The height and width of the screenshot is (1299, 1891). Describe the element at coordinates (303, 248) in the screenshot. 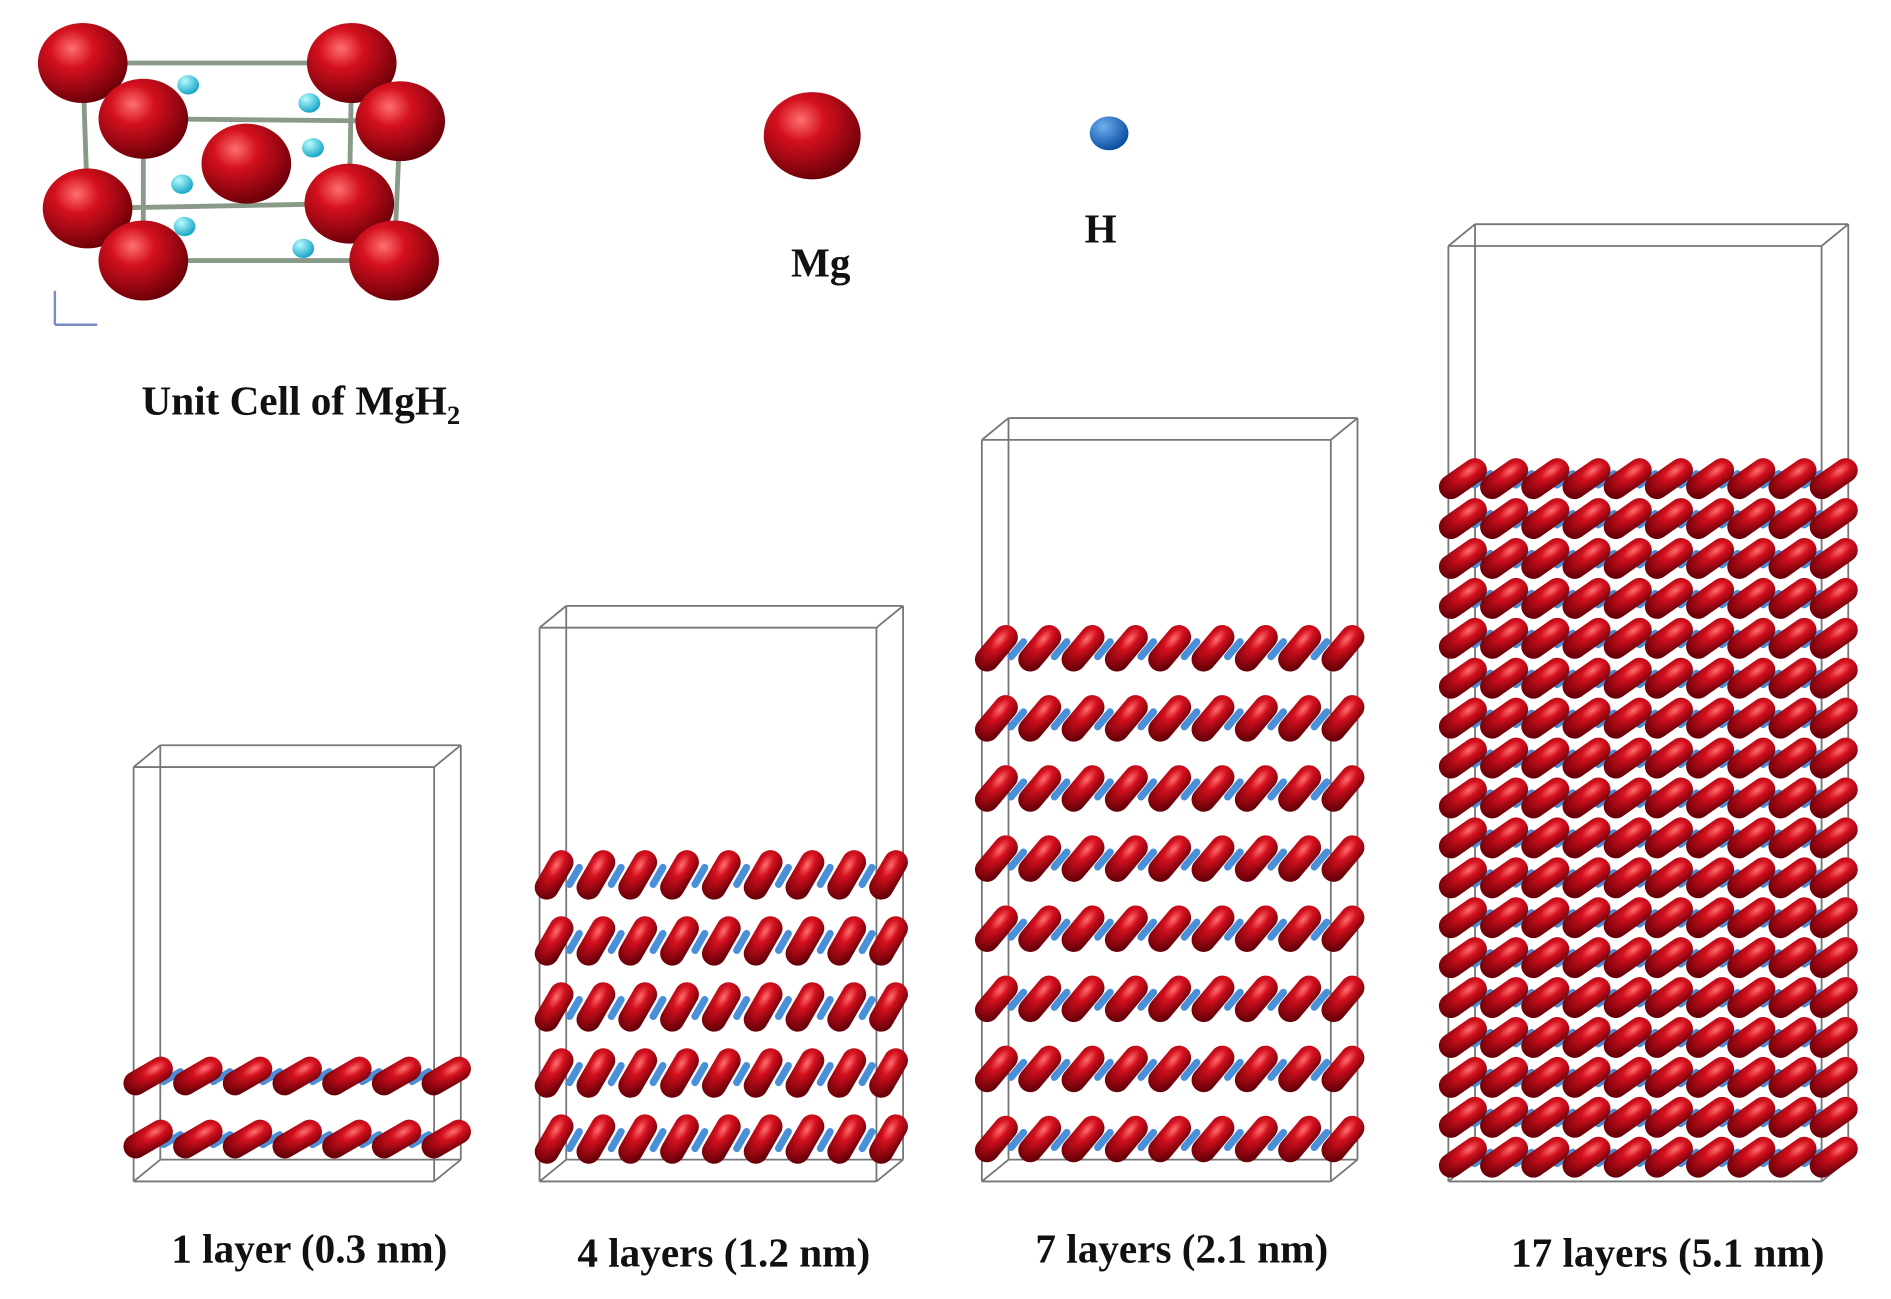

I see `h-atom` at that location.